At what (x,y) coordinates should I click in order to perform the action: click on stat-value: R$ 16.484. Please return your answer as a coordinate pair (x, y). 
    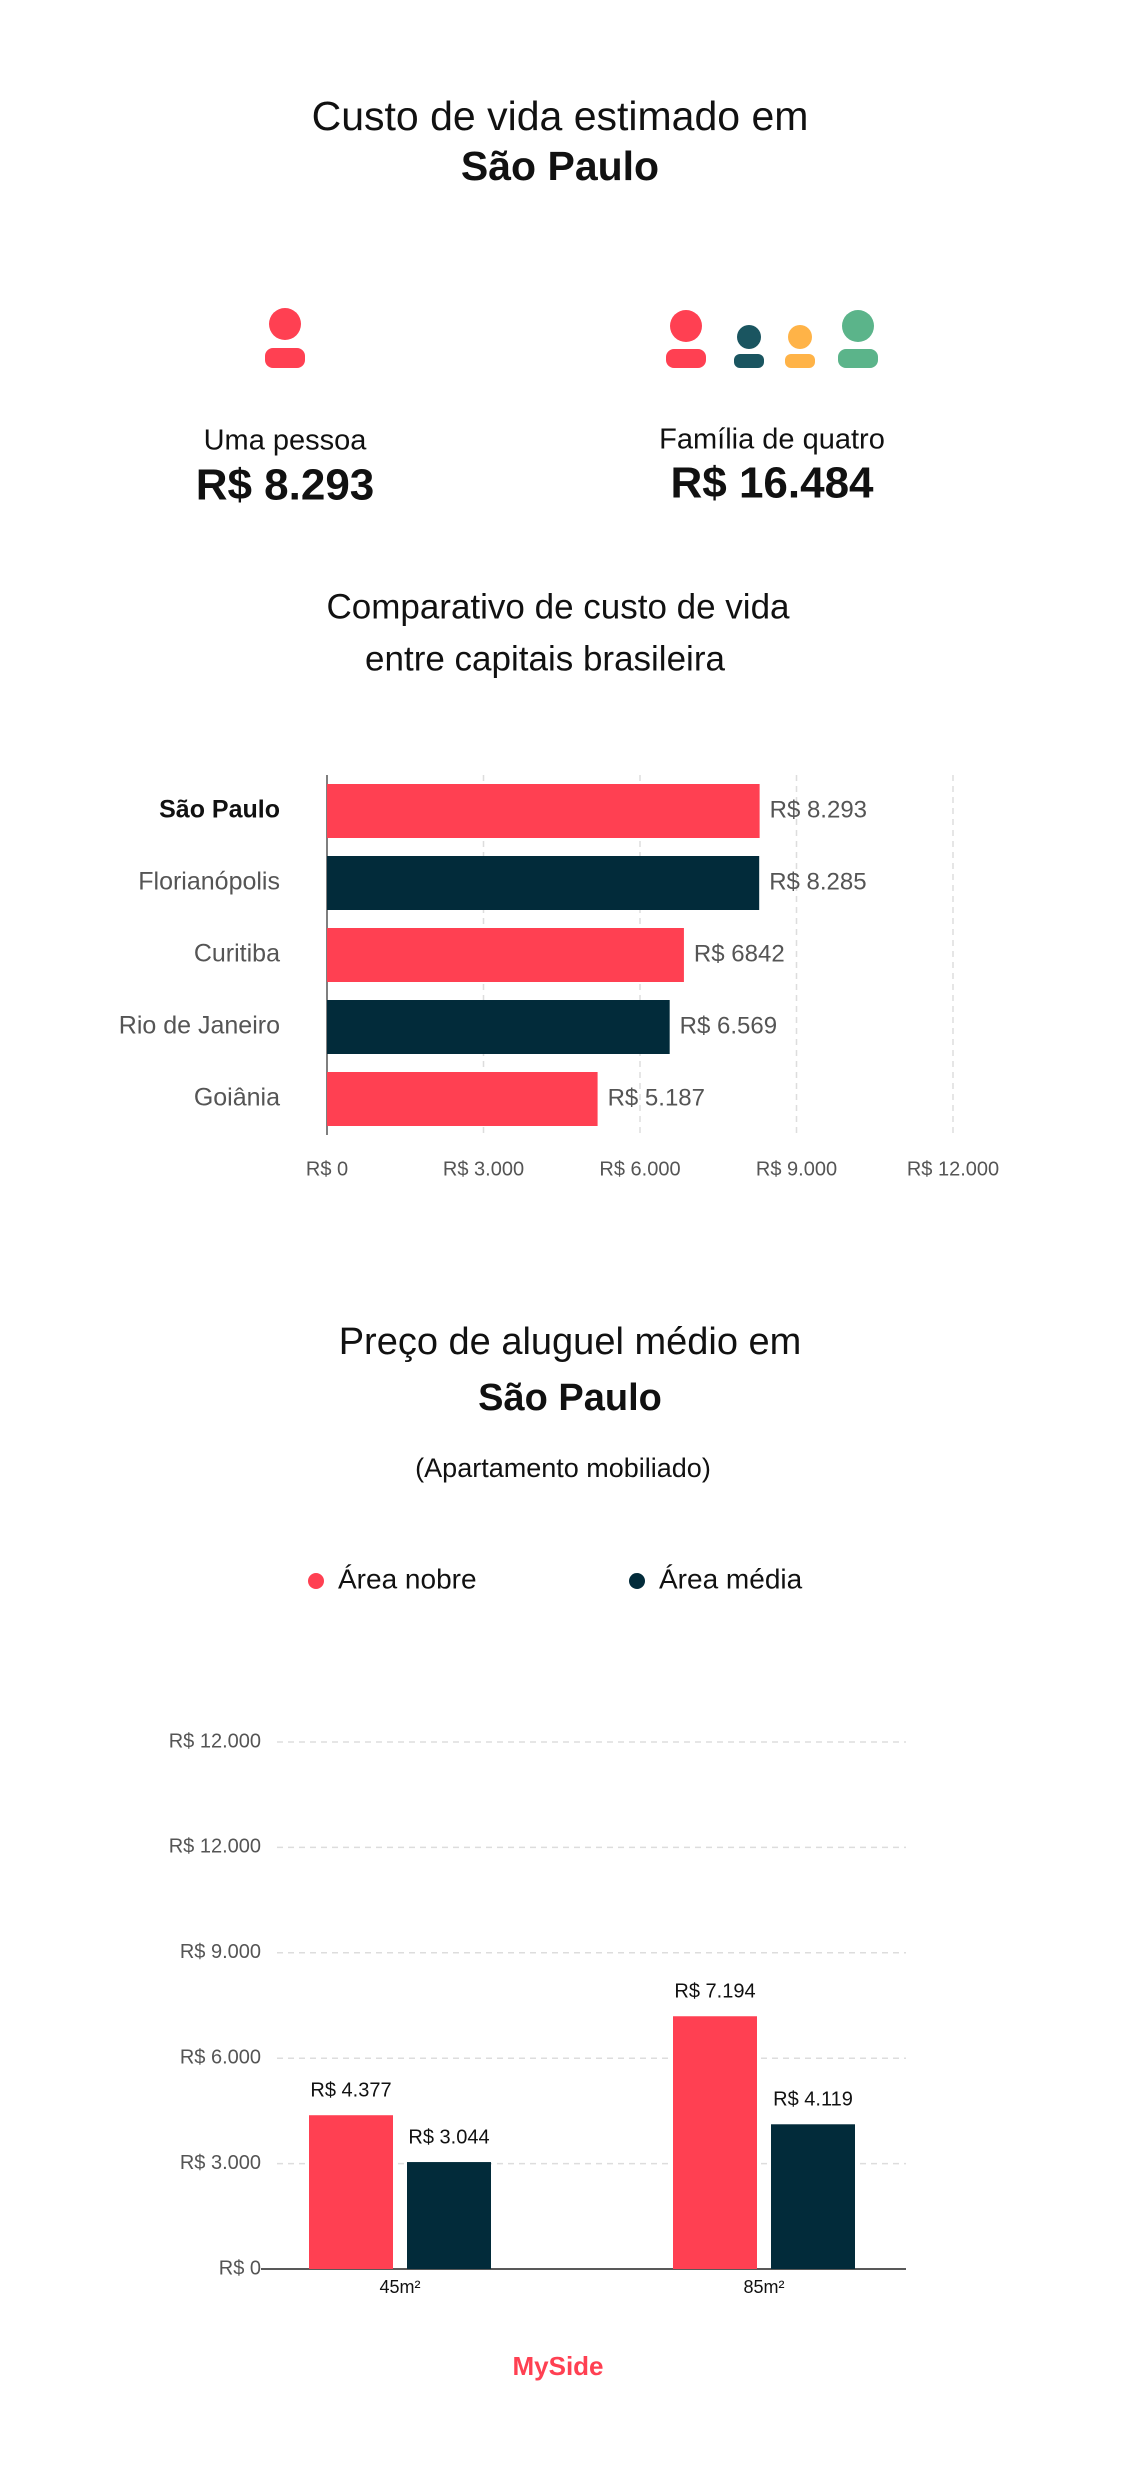
    Looking at the image, I should click on (772, 483).